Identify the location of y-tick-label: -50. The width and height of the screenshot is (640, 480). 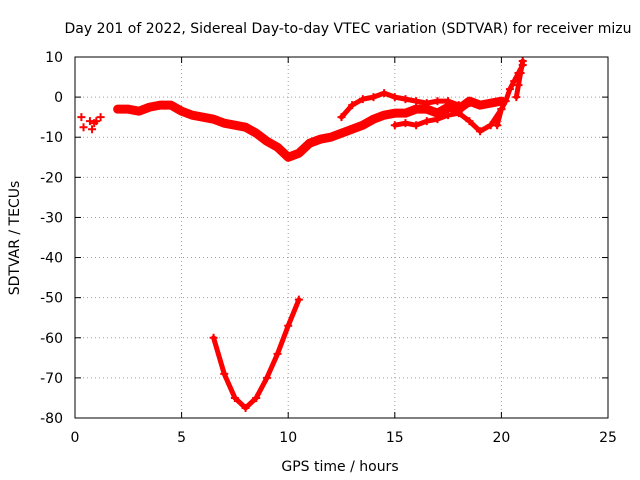
(51, 299).